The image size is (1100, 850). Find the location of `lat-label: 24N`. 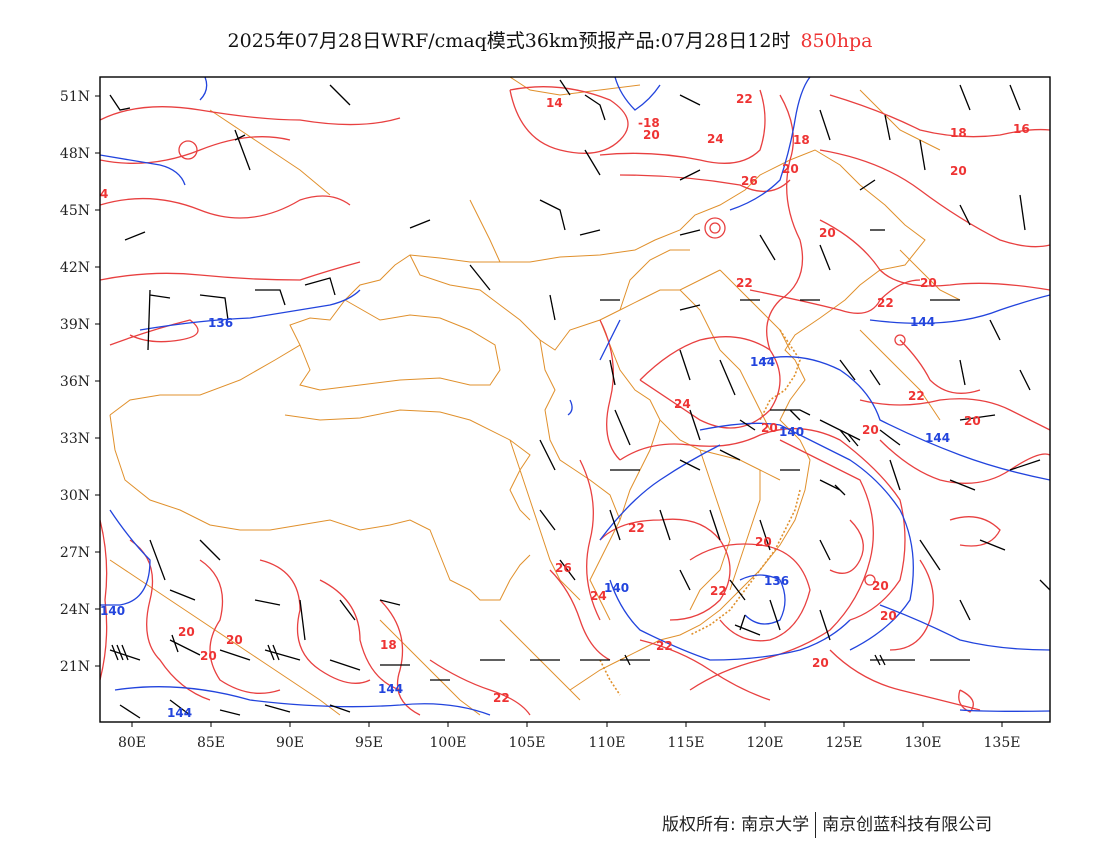

lat-label: 24N is located at coordinates (75, 610).